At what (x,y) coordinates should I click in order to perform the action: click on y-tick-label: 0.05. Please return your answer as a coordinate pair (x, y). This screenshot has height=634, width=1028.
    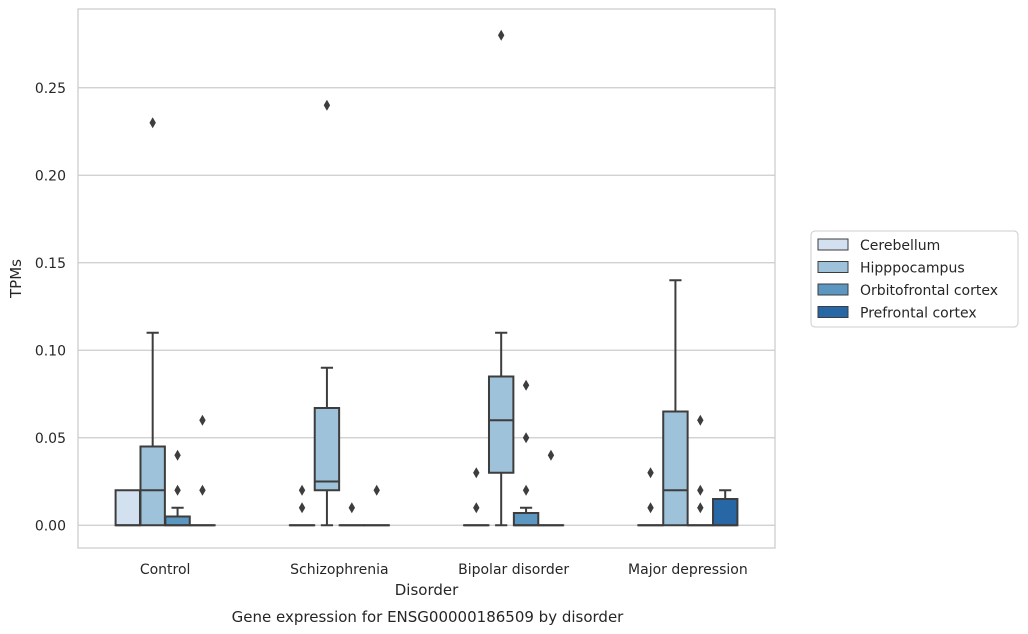
    Looking at the image, I should click on (50, 439).